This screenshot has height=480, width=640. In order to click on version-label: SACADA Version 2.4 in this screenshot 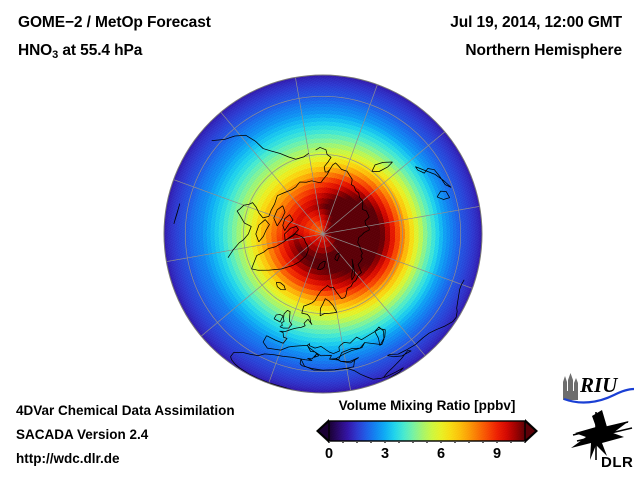, I will do `click(82, 434)`.